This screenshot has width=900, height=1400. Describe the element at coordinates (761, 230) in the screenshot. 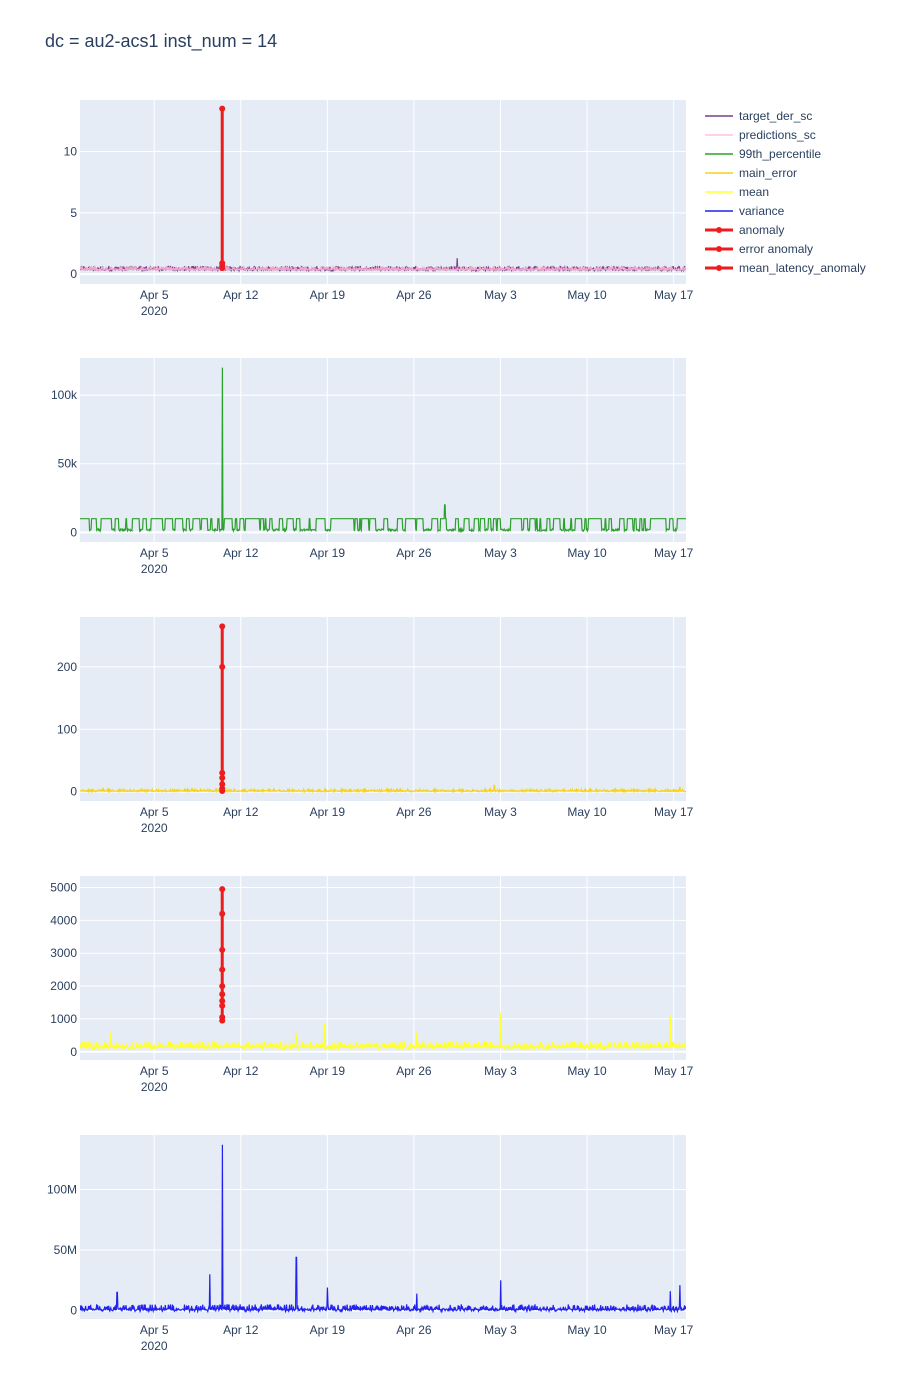

I see `legend-label: anomaly` at that location.